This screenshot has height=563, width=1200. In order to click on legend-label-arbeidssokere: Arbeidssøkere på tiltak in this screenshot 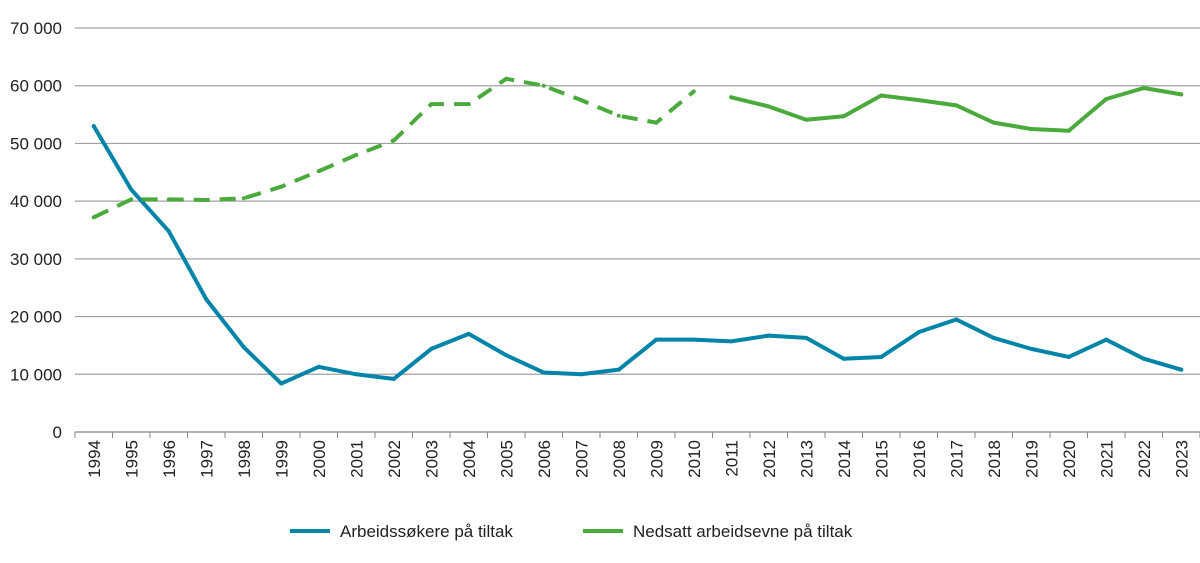, I will do `click(426, 531)`.